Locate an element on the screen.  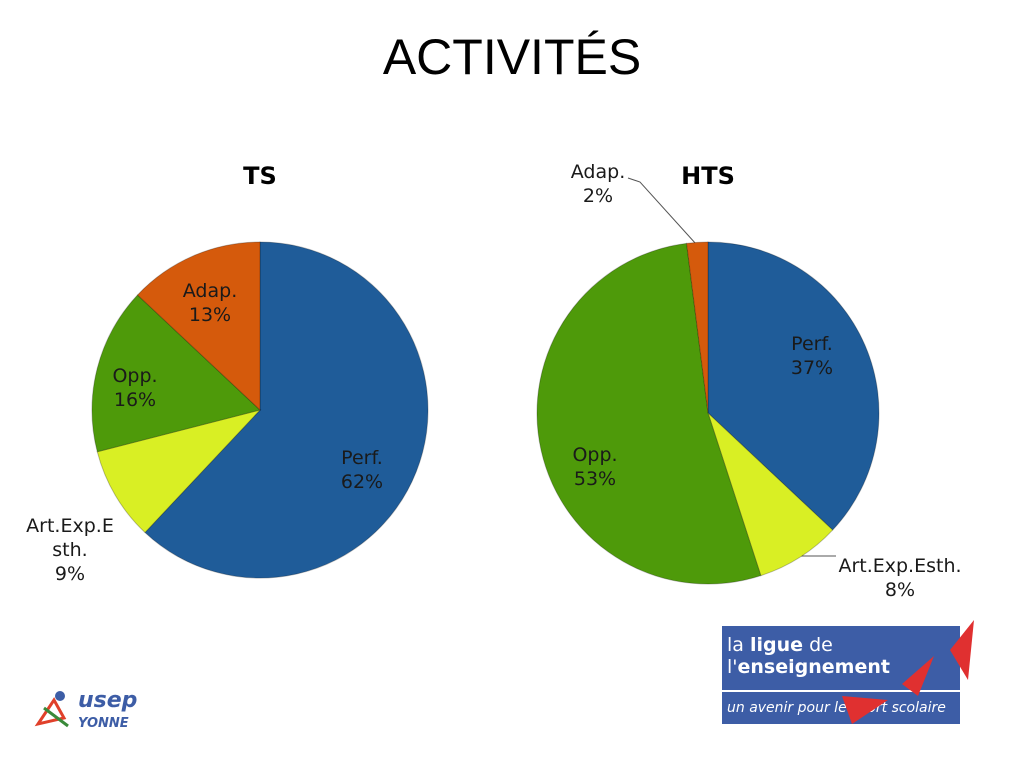
slice-label: Art.Exp.Esth. 9% is located at coordinates (70, 550).